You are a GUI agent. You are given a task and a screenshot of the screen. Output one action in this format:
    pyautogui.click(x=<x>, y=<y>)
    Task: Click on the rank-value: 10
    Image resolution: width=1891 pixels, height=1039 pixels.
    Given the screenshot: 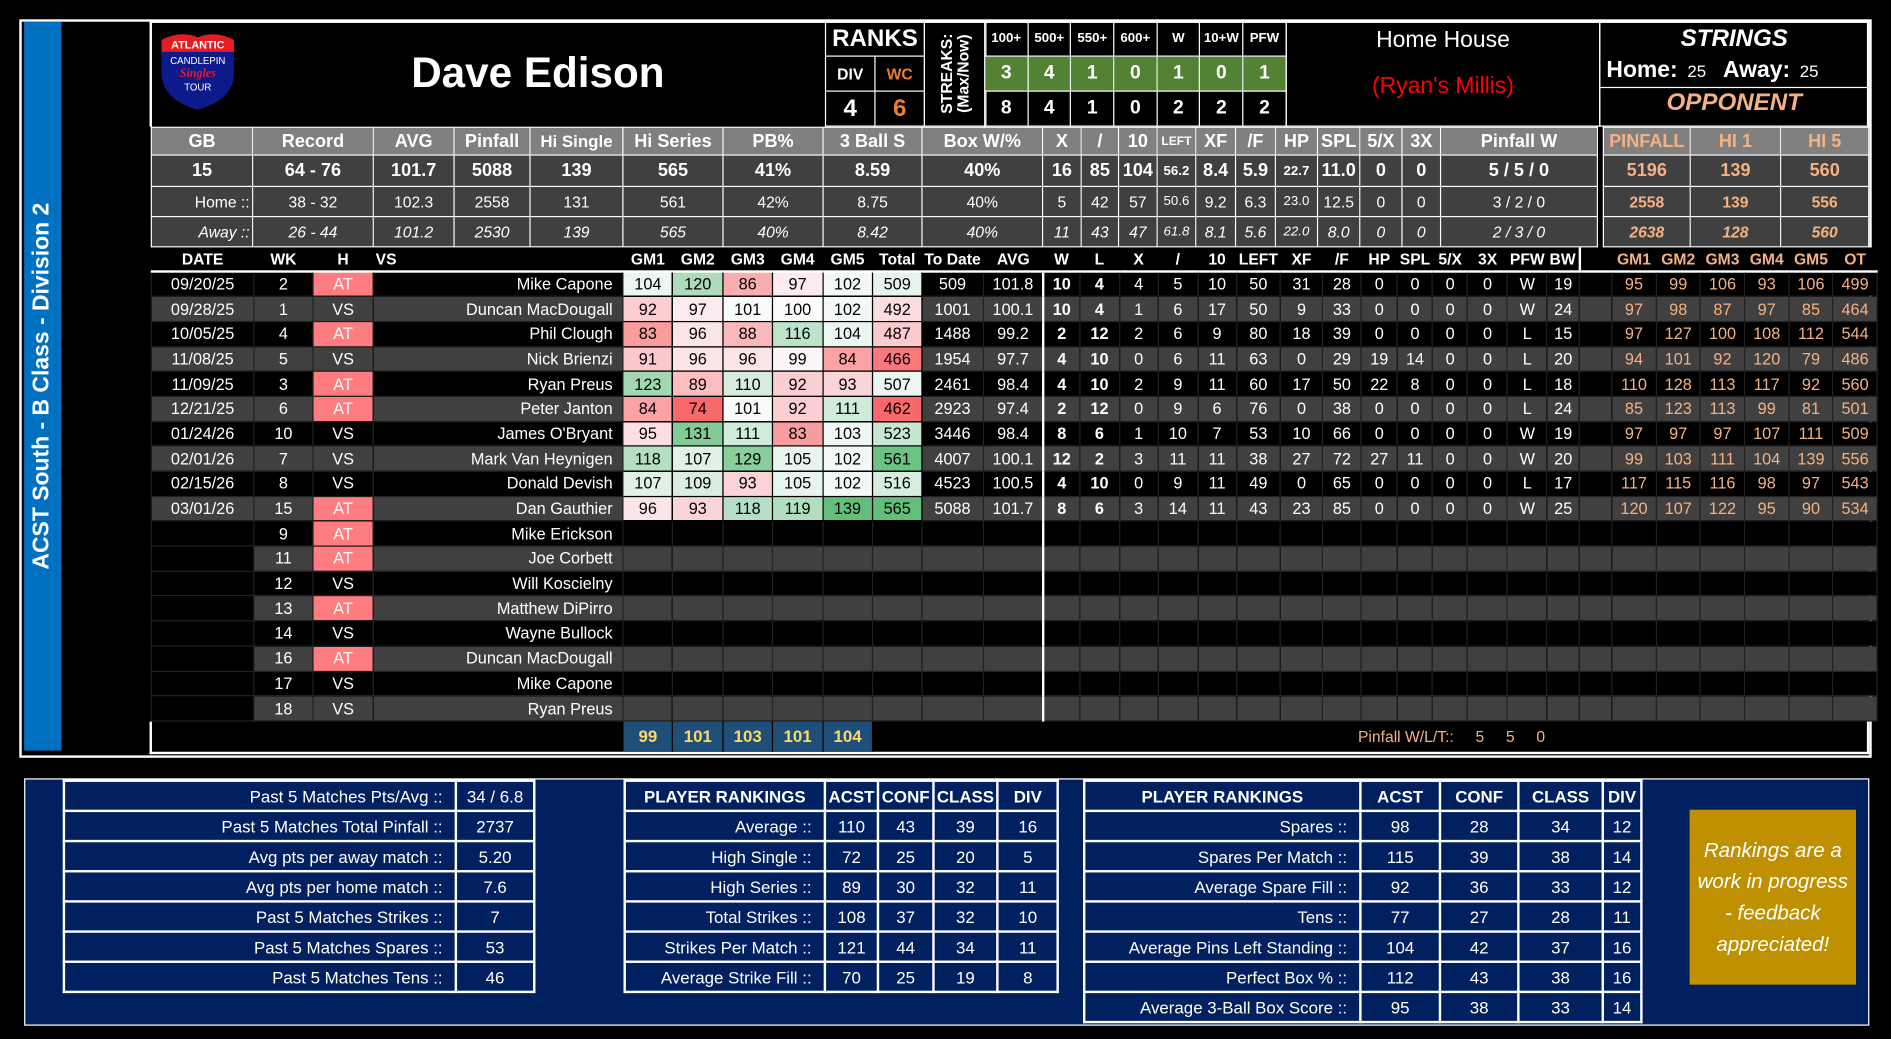 What is the action you would take?
    pyautogui.click(x=1028, y=916)
    